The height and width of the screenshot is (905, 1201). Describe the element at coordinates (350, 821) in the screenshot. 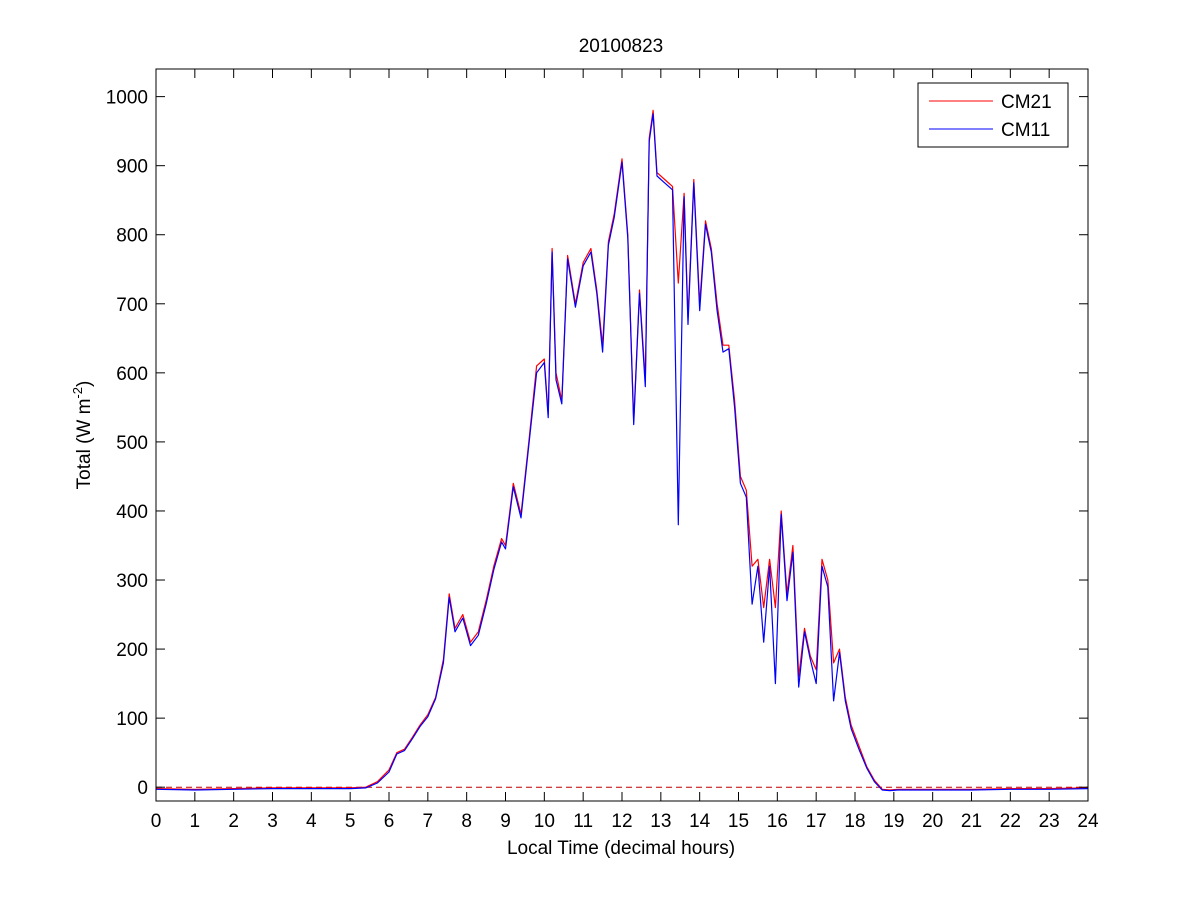

I see `x-tick-label: 5` at that location.